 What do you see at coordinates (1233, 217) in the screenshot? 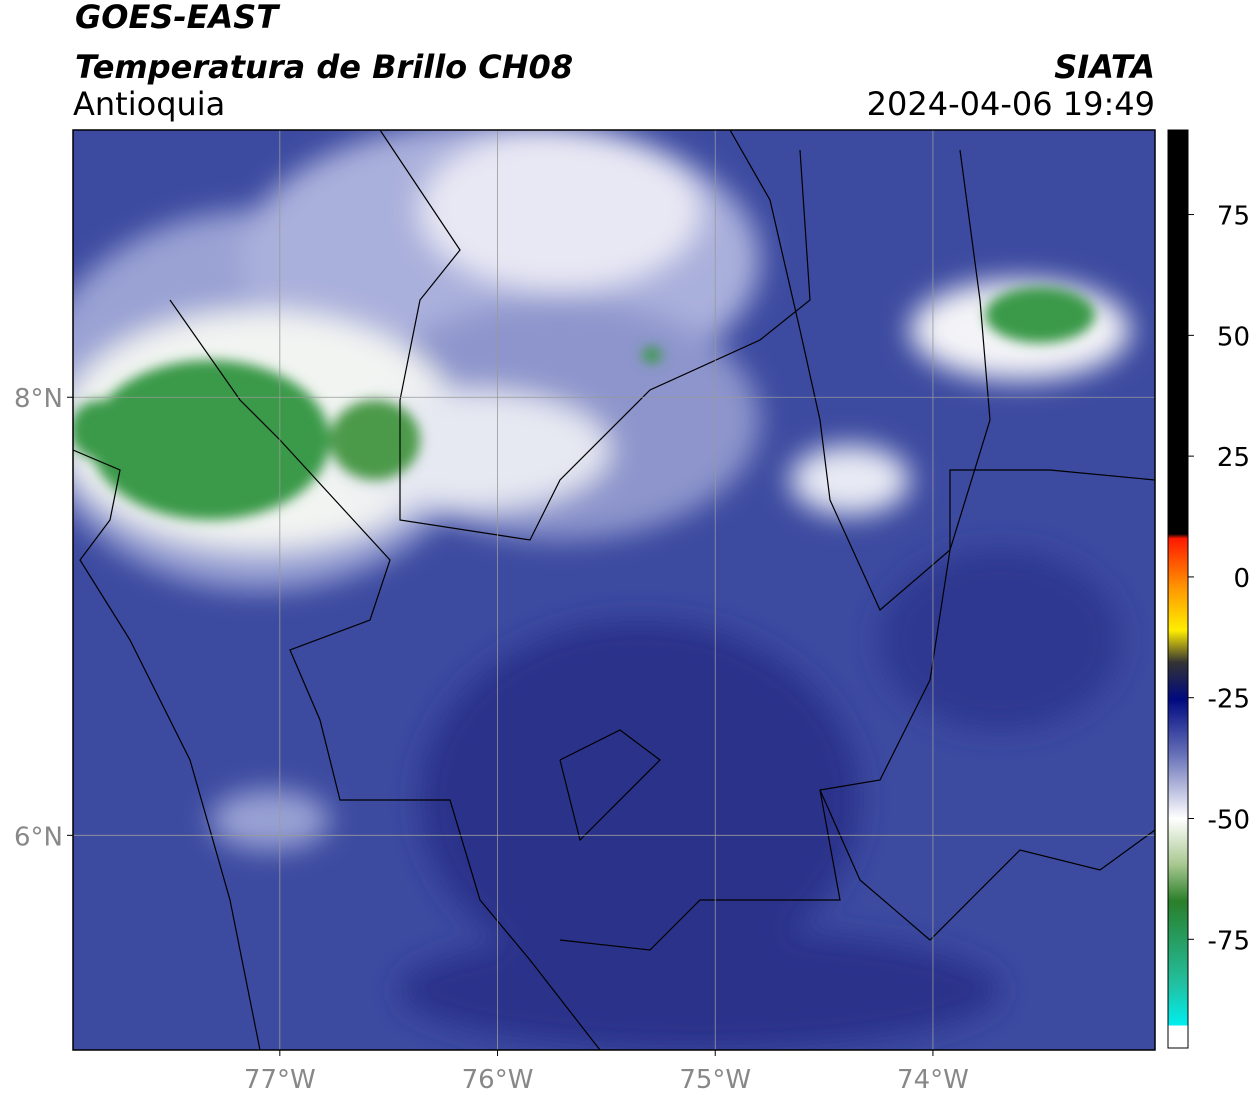
I see `colorbar-tick-label: 75` at bounding box center [1233, 217].